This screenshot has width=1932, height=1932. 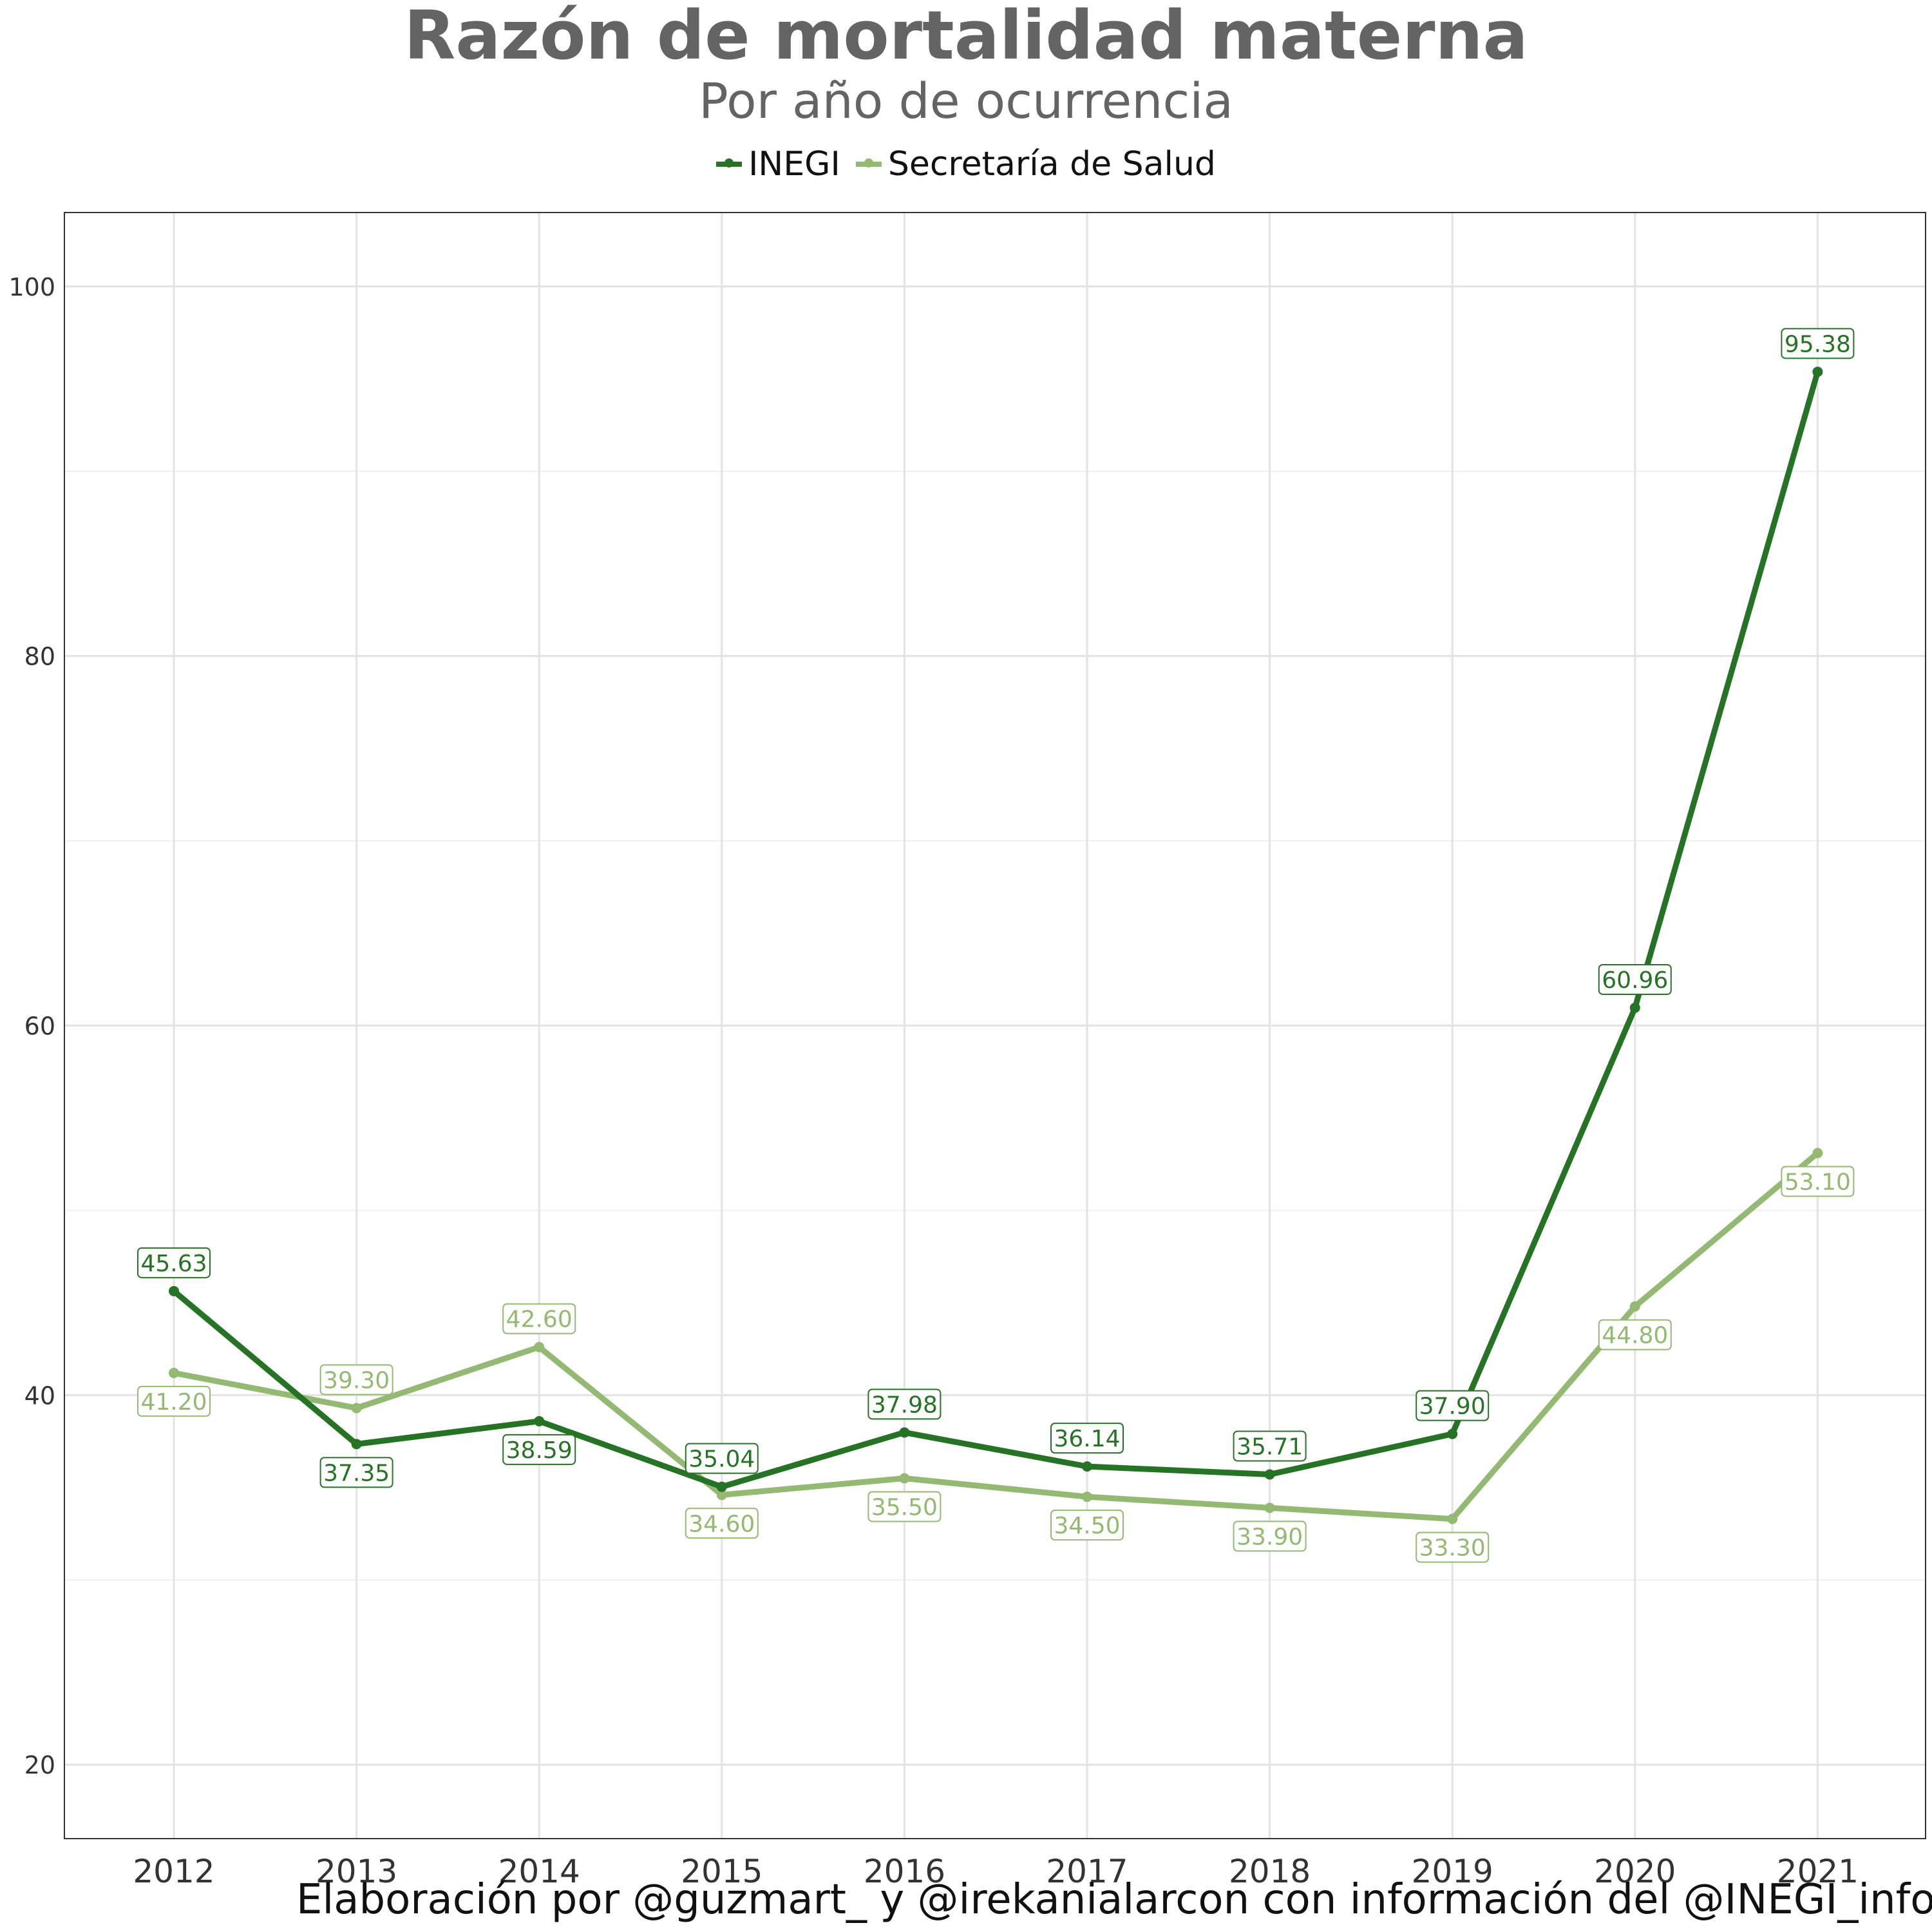 What do you see at coordinates (356, 1871) in the screenshot?
I see `x-tick-label: 2013` at bounding box center [356, 1871].